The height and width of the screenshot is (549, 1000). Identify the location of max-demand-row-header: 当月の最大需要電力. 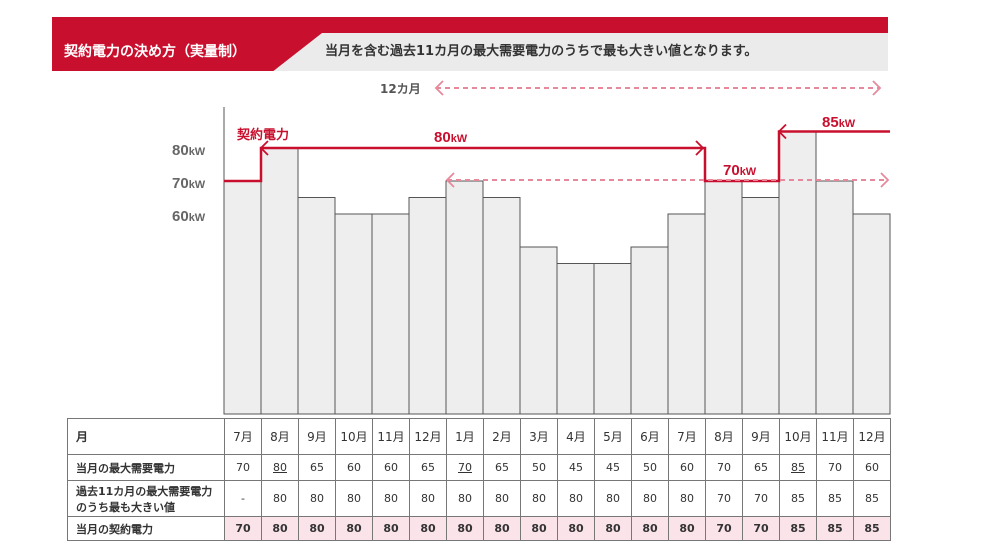
(146, 467).